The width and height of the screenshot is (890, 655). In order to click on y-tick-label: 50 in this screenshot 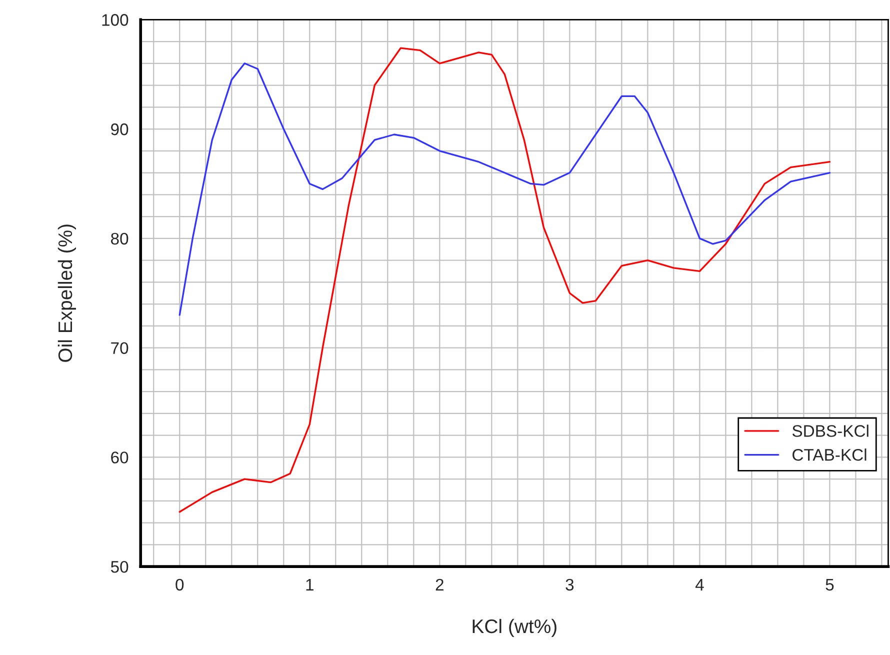, I will do `click(119, 566)`.